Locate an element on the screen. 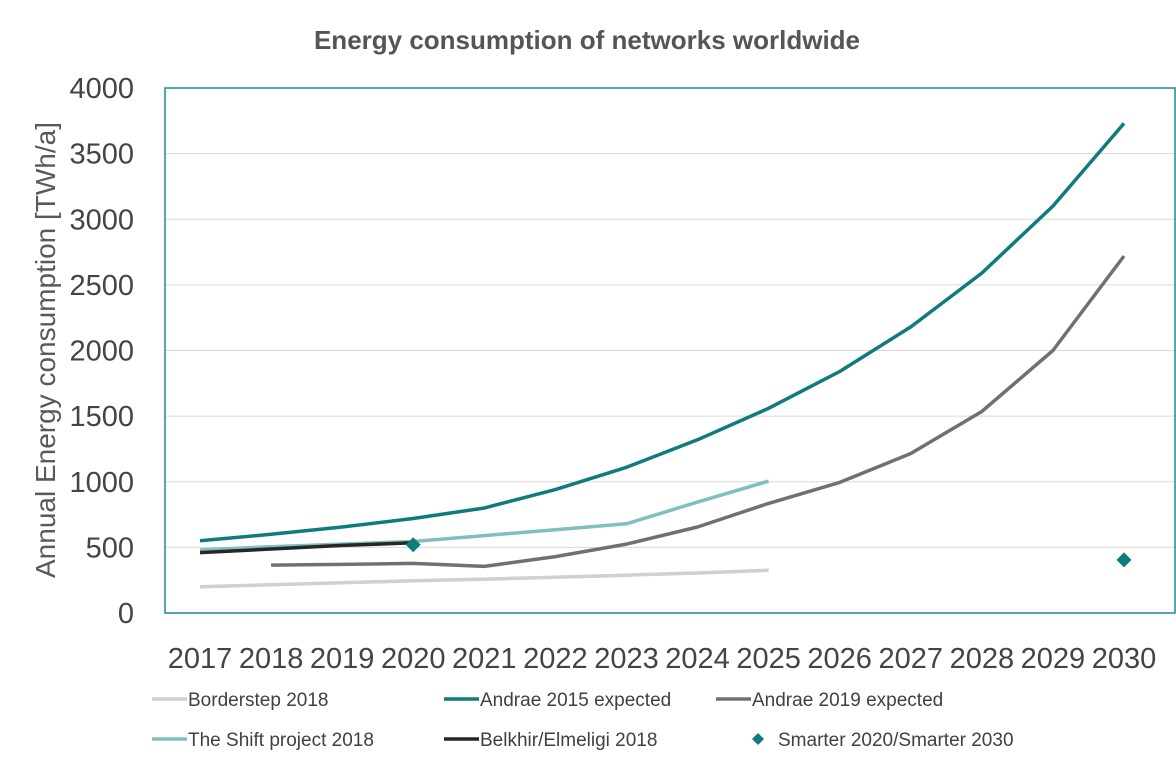 This screenshot has height=760, width=1176. series-borderstep-2018 is located at coordinates (484, 578).